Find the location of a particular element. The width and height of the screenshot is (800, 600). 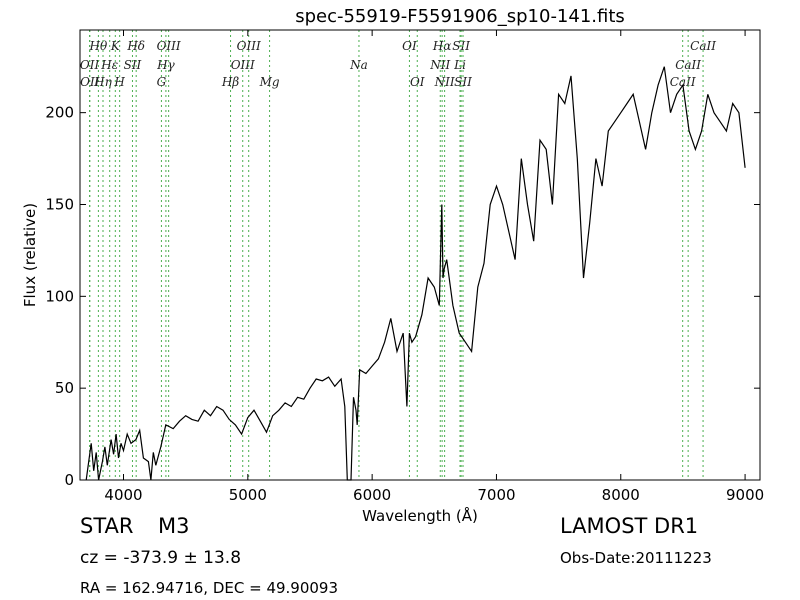

chart-title: spec-55919-F5591906_sp10-141.fits is located at coordinates (460, 16).